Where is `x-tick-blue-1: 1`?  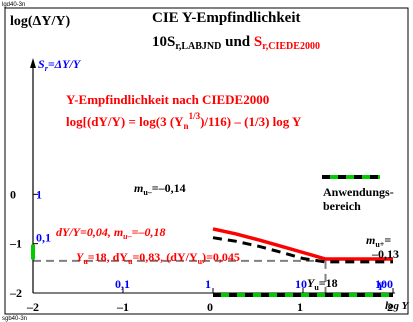
x-tick-blue-1: 1 is located at coordinates (208, 284).